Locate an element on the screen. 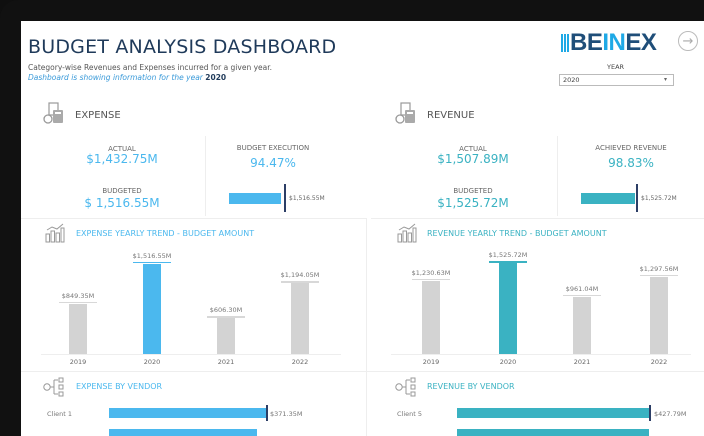 The height and width of the screenshot is (436, 704). revenue-vendor-title: REVENUE BY VENDOR is located at coordinates (471, 386).